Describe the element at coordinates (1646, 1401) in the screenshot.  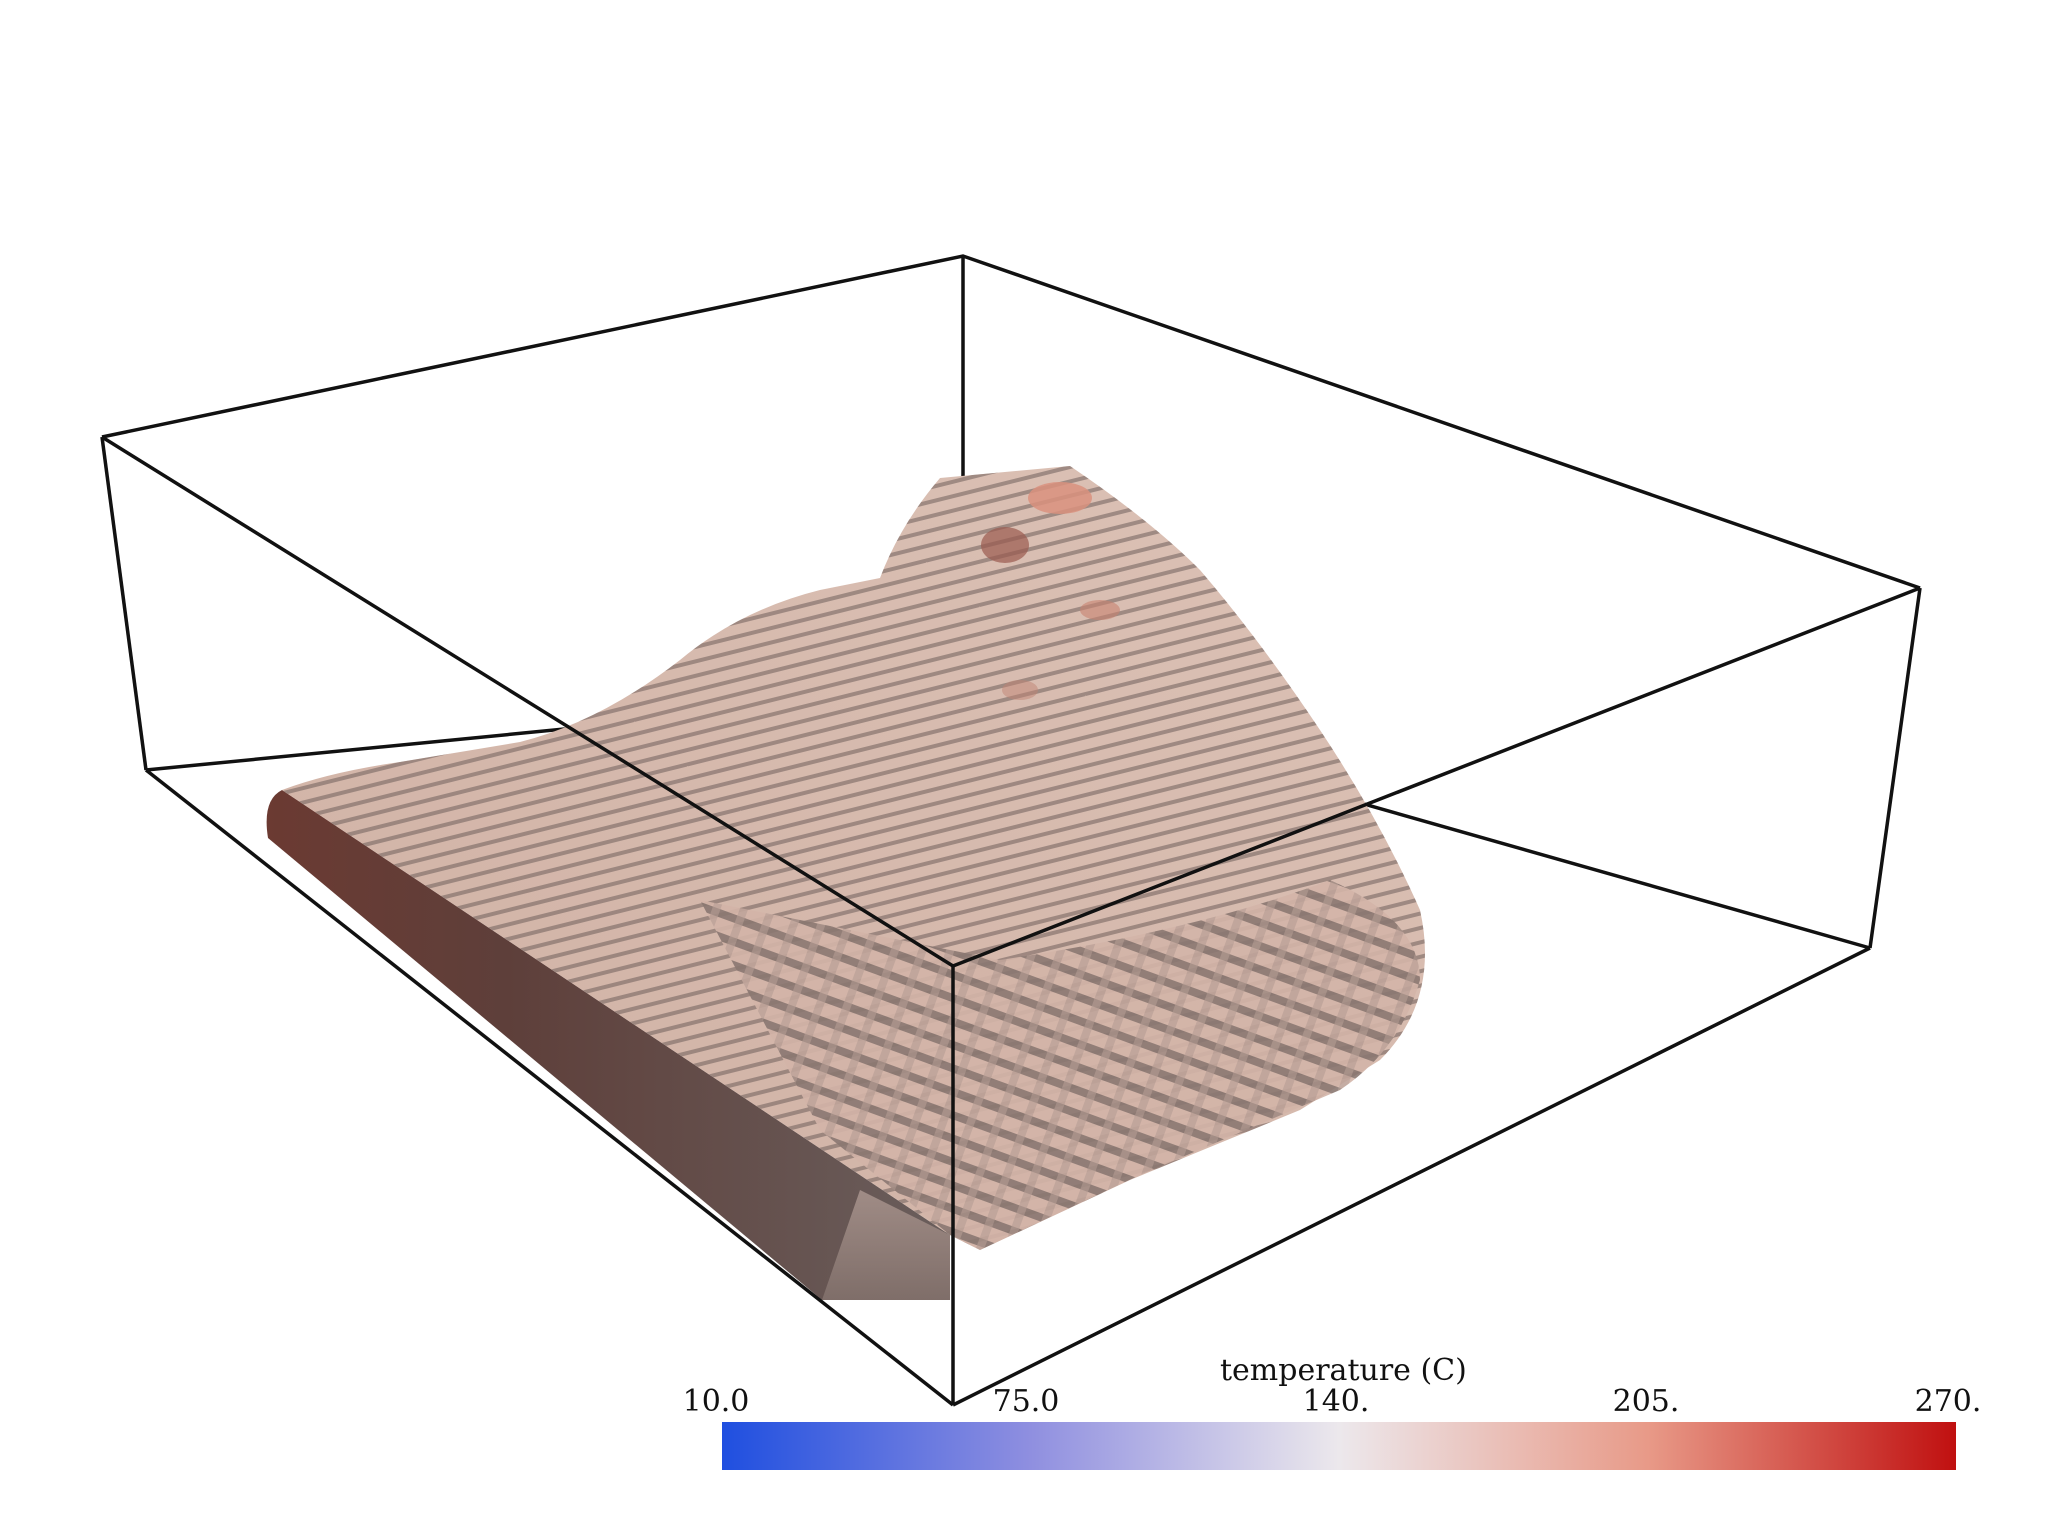
I see `colorbar-tick-label: 205.` at that location.